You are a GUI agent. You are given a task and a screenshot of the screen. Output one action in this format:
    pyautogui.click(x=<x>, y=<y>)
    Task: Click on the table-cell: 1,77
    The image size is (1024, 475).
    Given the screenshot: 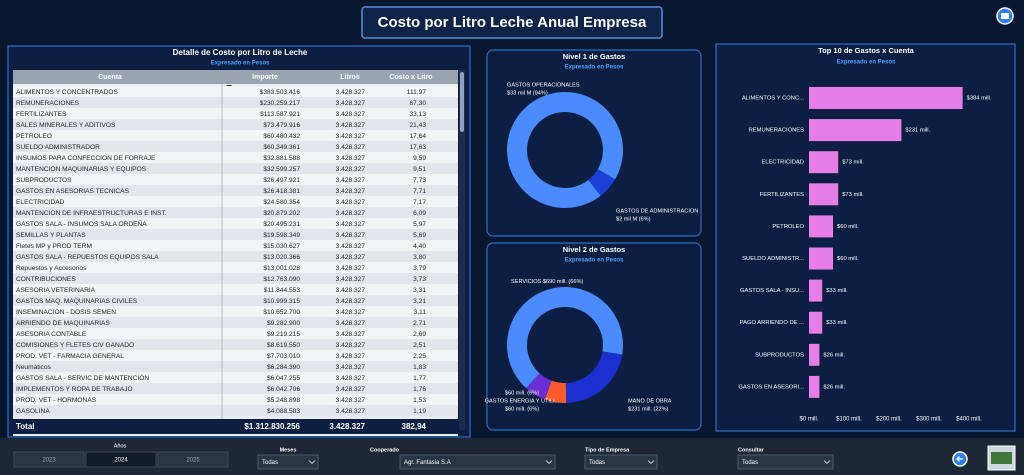 What is the action you would take?
    pyautogui.click(x=419, y=378)
    